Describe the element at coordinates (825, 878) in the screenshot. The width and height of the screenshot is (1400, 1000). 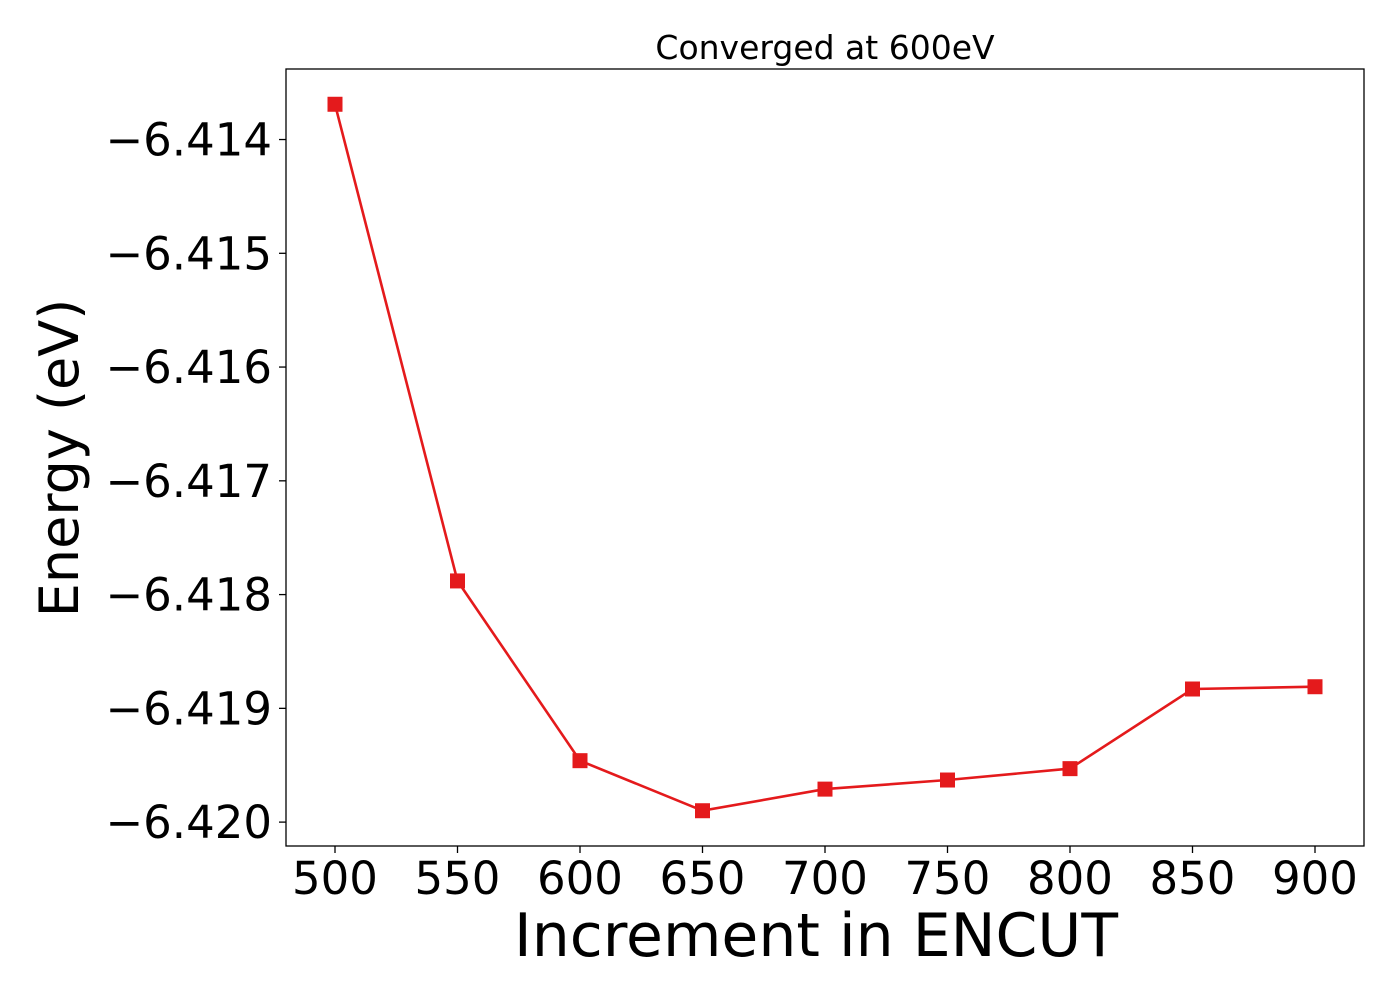
I see `x-tick-label: 700` at that location.